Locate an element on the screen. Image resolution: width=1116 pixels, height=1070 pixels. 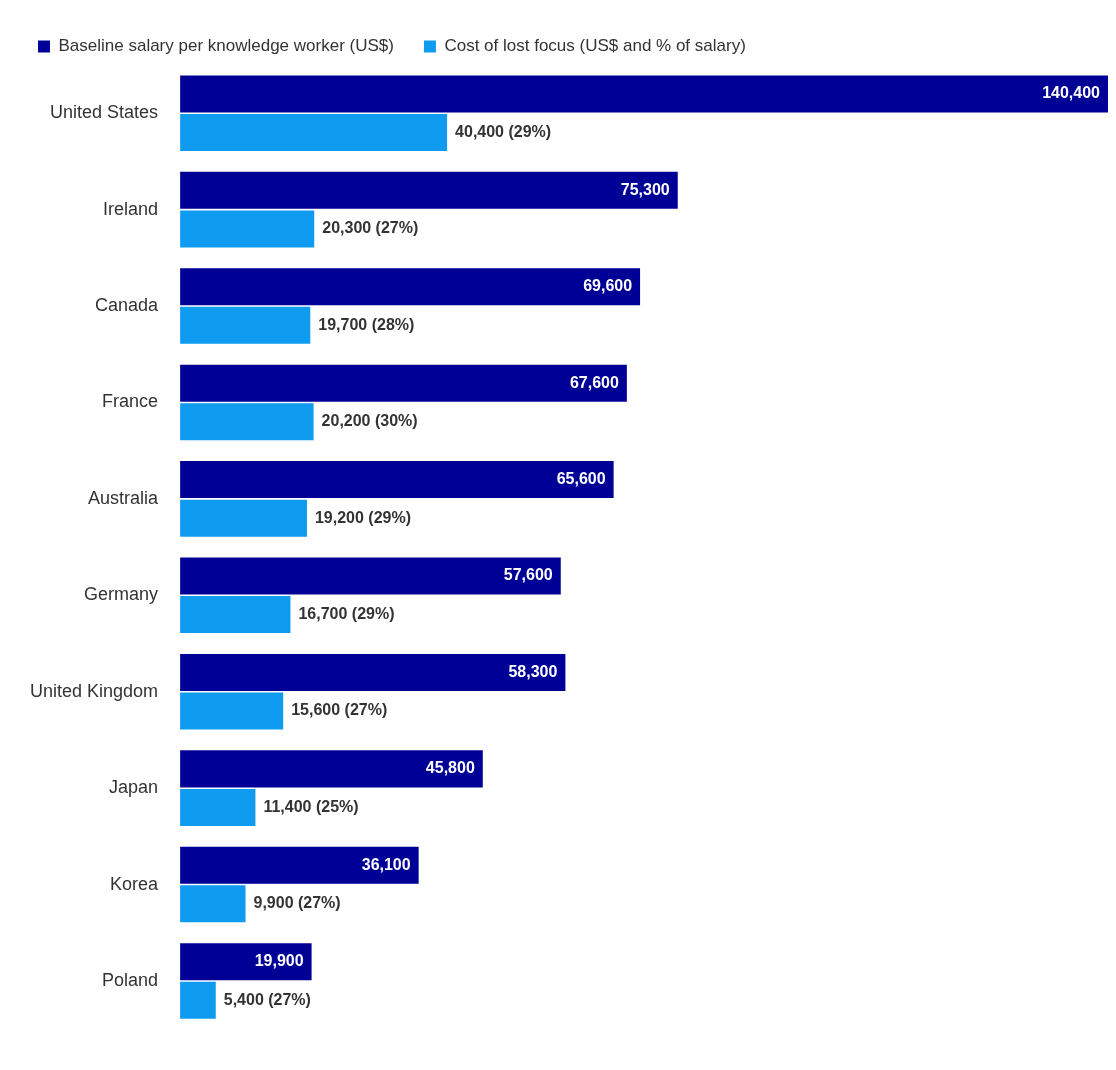
y-tick-label: Australia is located at coordinates (124, 497).